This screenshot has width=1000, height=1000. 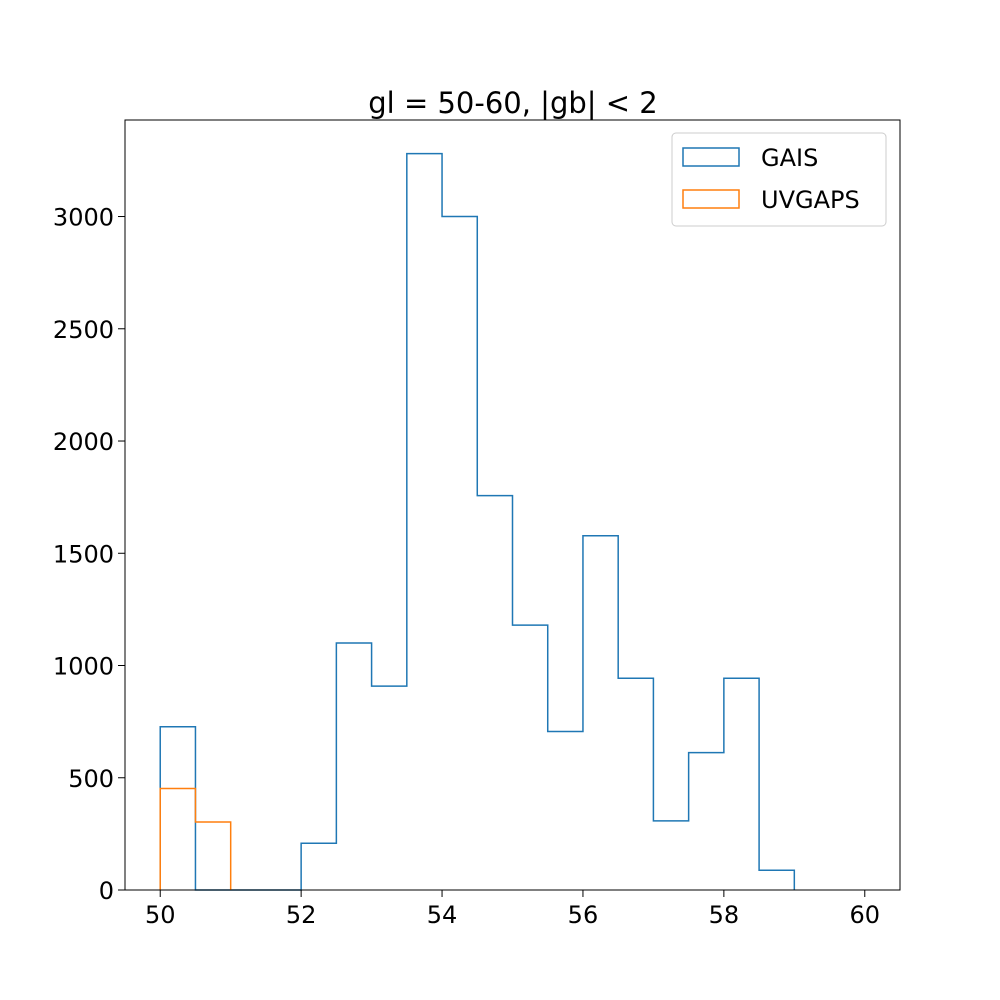 I want to click on legend: GAIS UVGAPS, so click(x=779, y=179).